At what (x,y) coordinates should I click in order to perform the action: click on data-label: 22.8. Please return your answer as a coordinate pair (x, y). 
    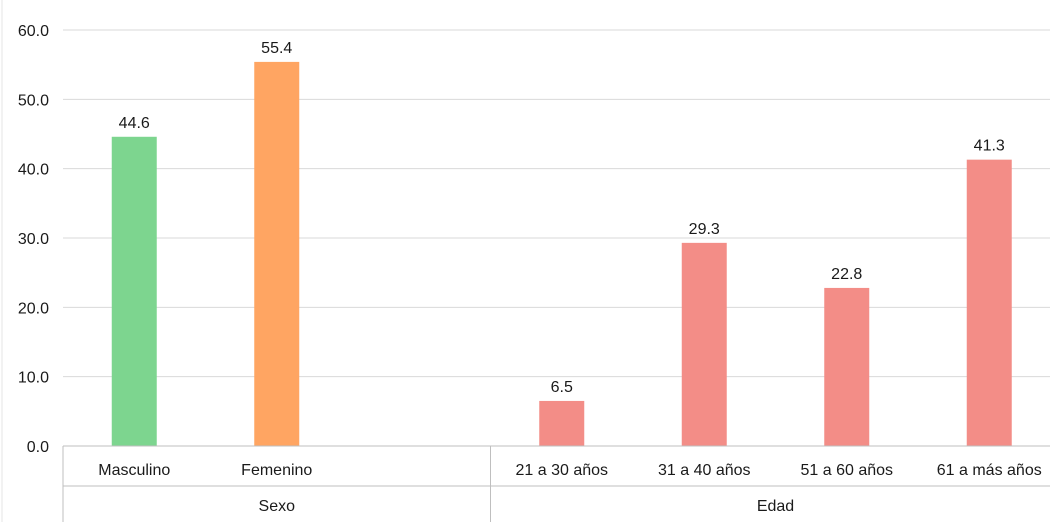
    Looking at the image, I should click on (846, 274).